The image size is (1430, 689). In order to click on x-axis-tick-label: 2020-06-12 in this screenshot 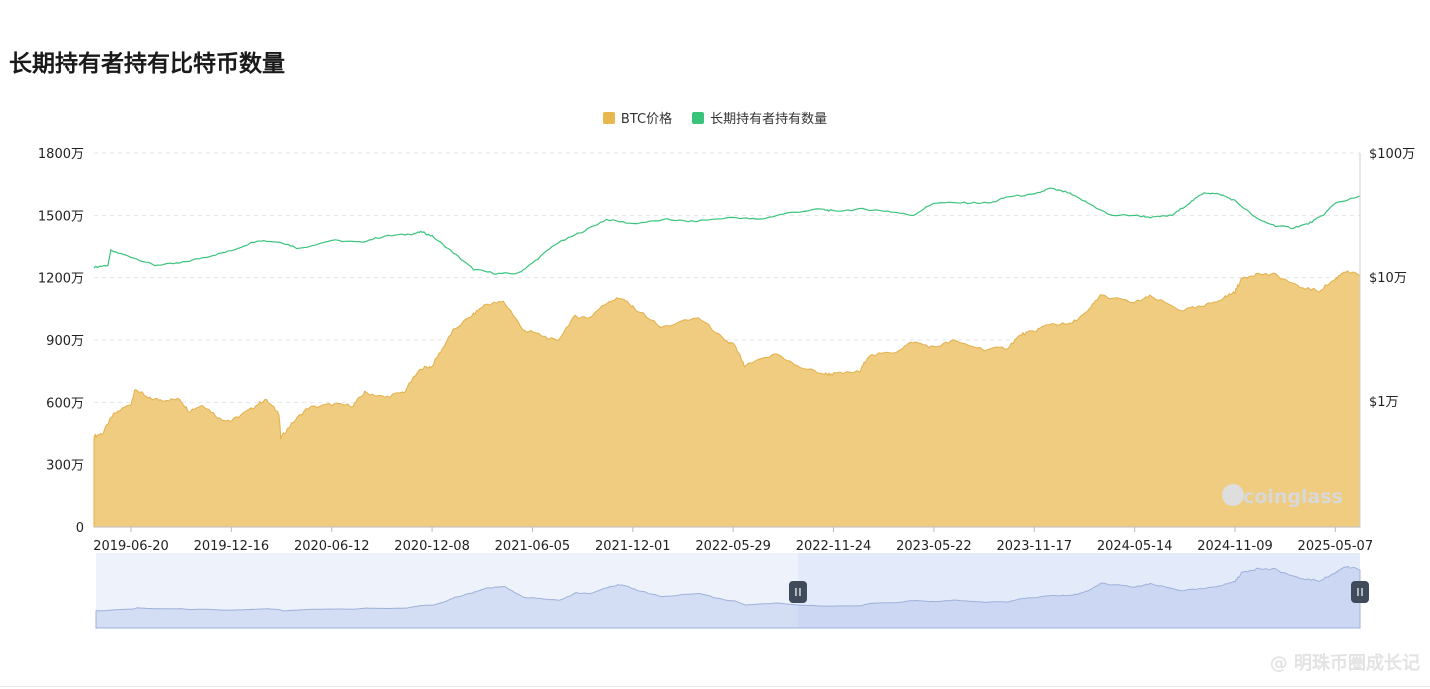, I will do `click(332, 546)`.